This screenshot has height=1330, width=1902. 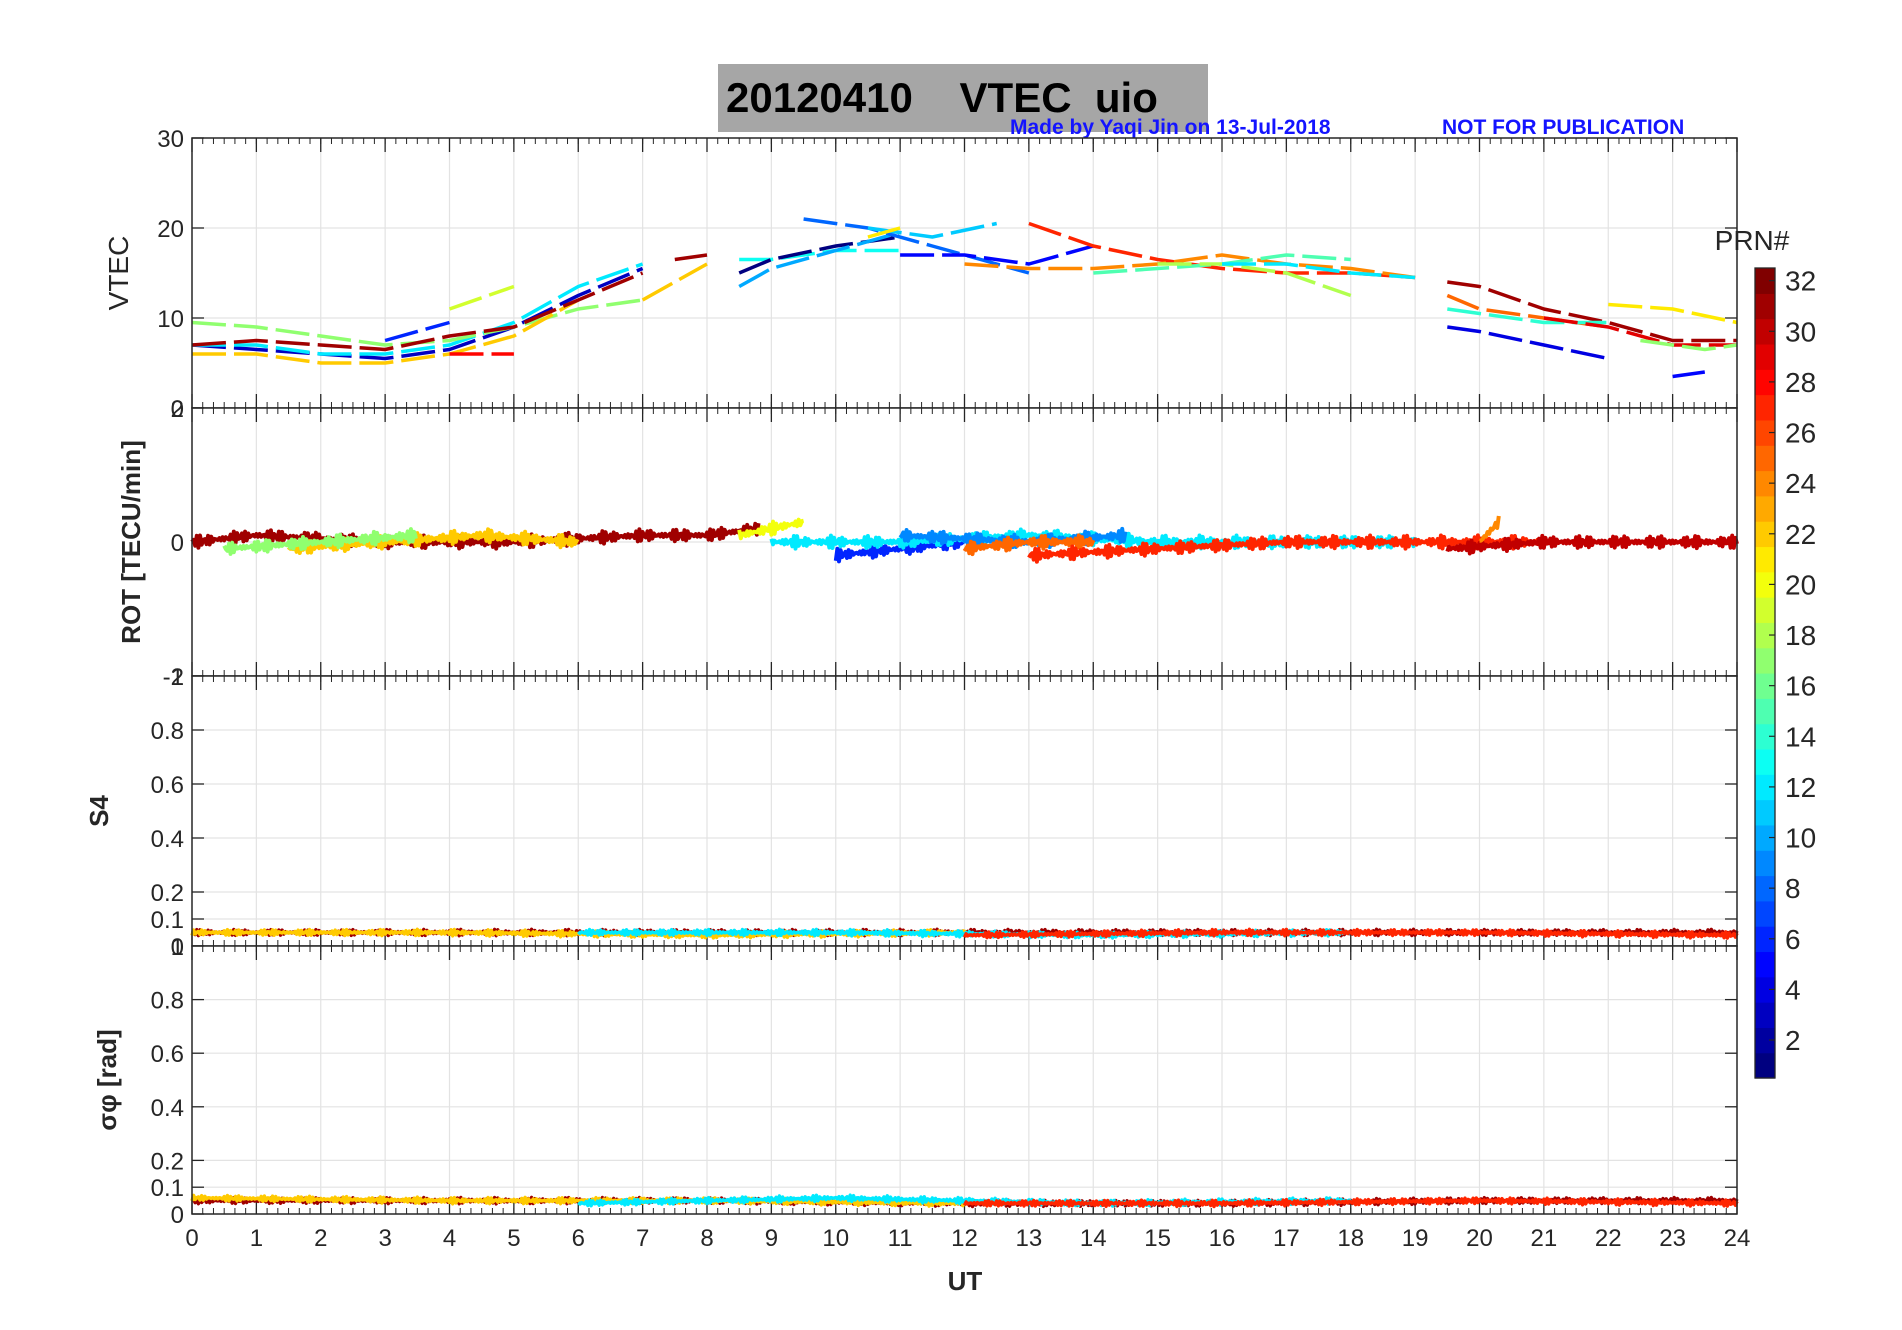 I want to click on x-tick-label: 23, so click(x=1672, y=1238).